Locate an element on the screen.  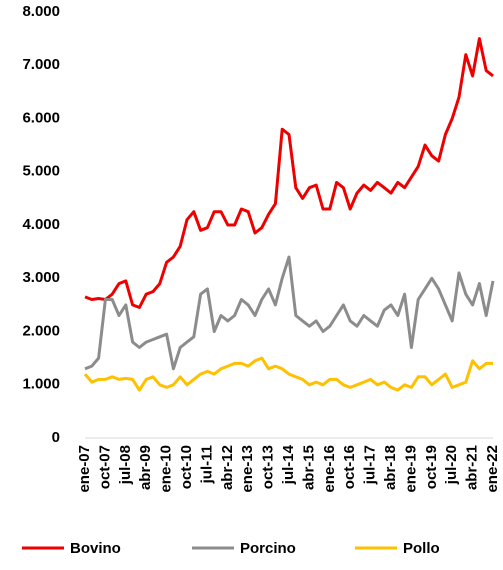
x-tick-label: abr-21 is located at coordinates (472, 467).